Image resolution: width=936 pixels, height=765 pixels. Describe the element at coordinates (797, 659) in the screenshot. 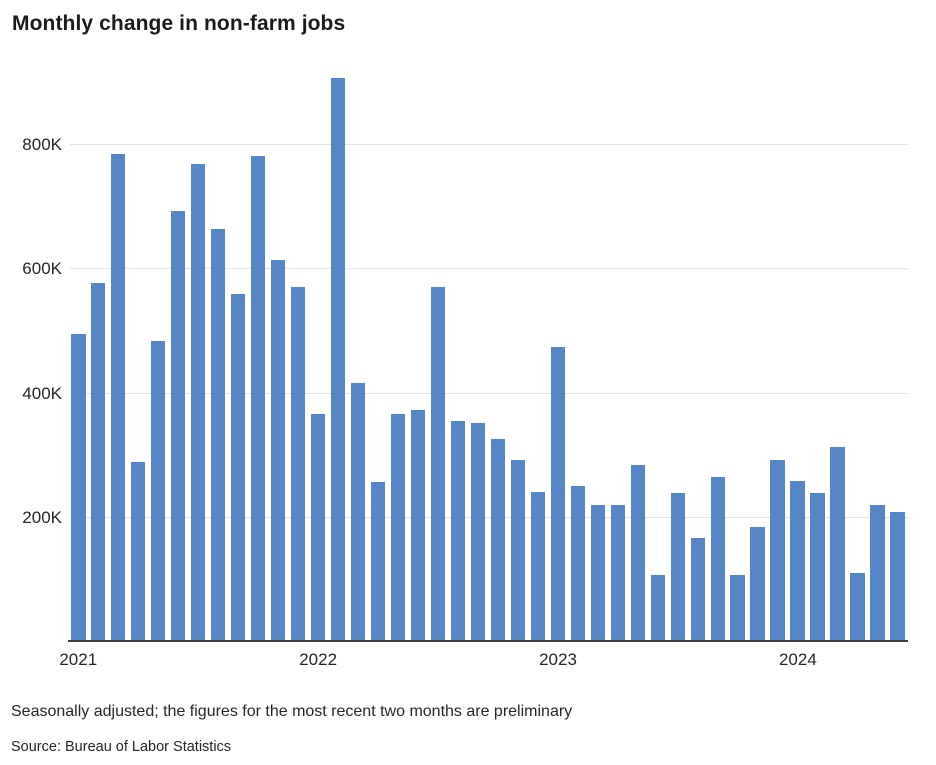

I see `x-axis-label-2024: 2024` at that location.